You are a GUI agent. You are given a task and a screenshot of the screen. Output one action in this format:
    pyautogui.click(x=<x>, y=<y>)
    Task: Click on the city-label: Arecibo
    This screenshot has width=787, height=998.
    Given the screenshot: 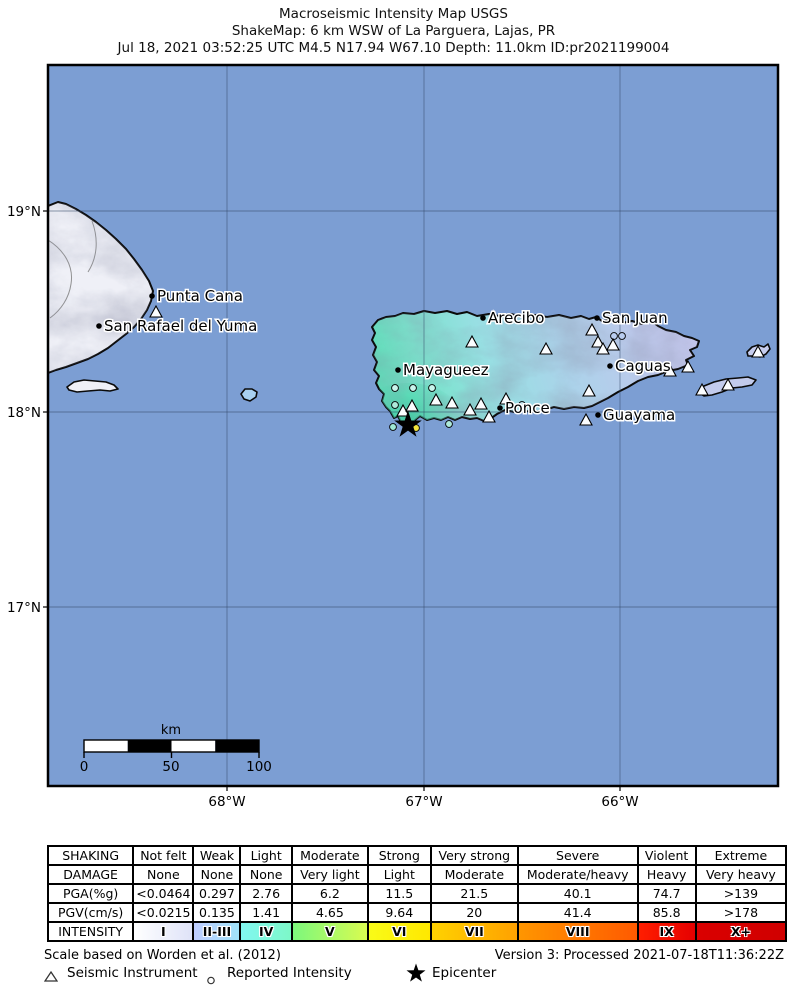 What is the action you would take?
    pyautogui.click(x=516, y=318)
    